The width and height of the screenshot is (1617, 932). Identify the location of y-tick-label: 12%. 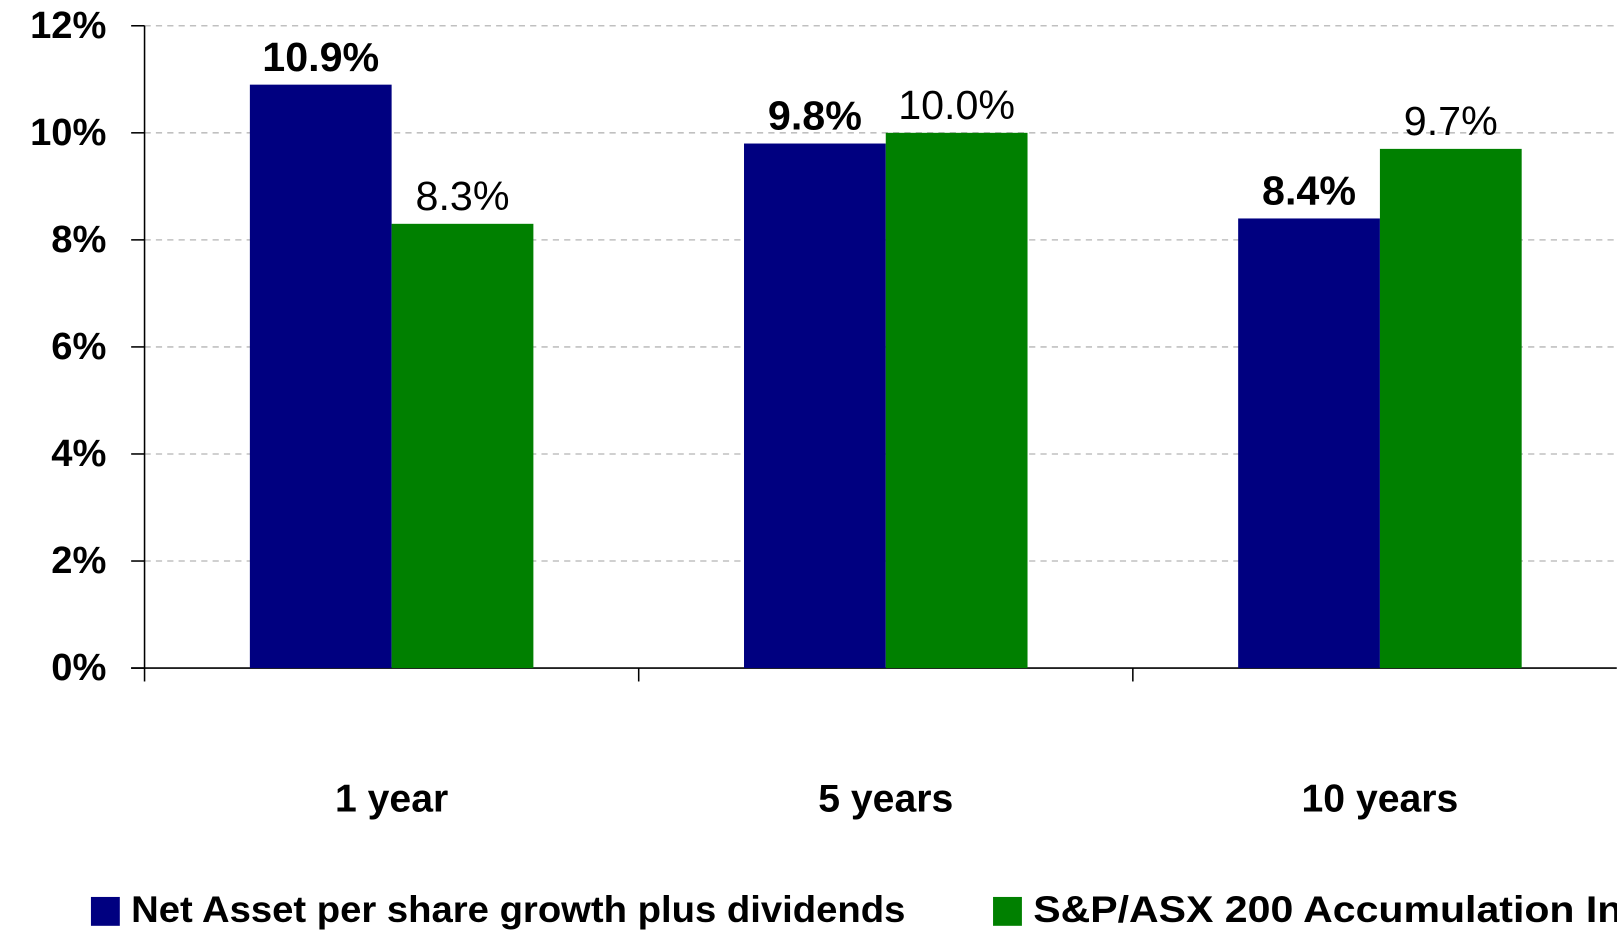
(68, 25).